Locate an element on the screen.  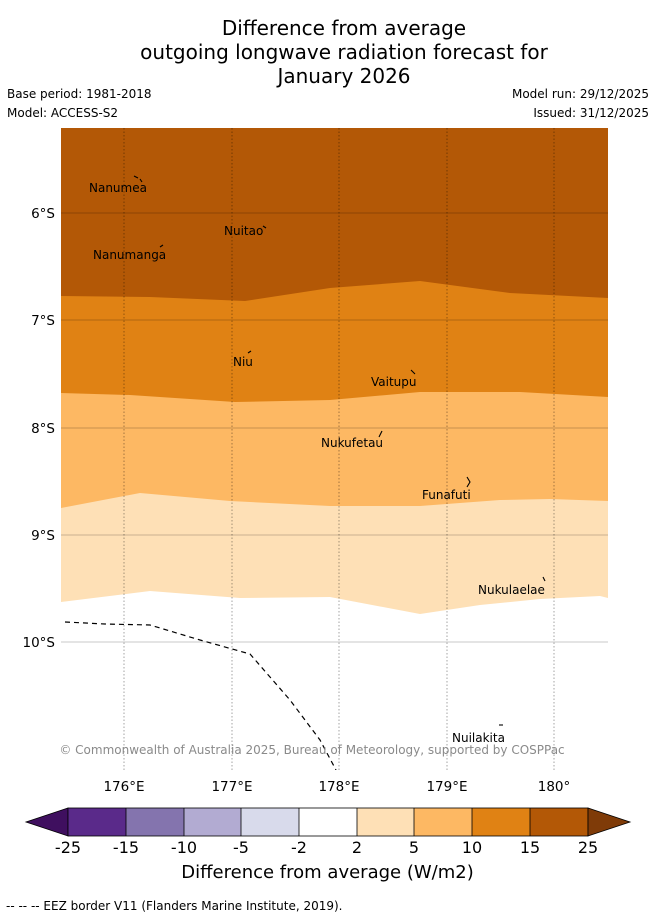
colorbar-tick: 10 is located at coordinates (472, 847).